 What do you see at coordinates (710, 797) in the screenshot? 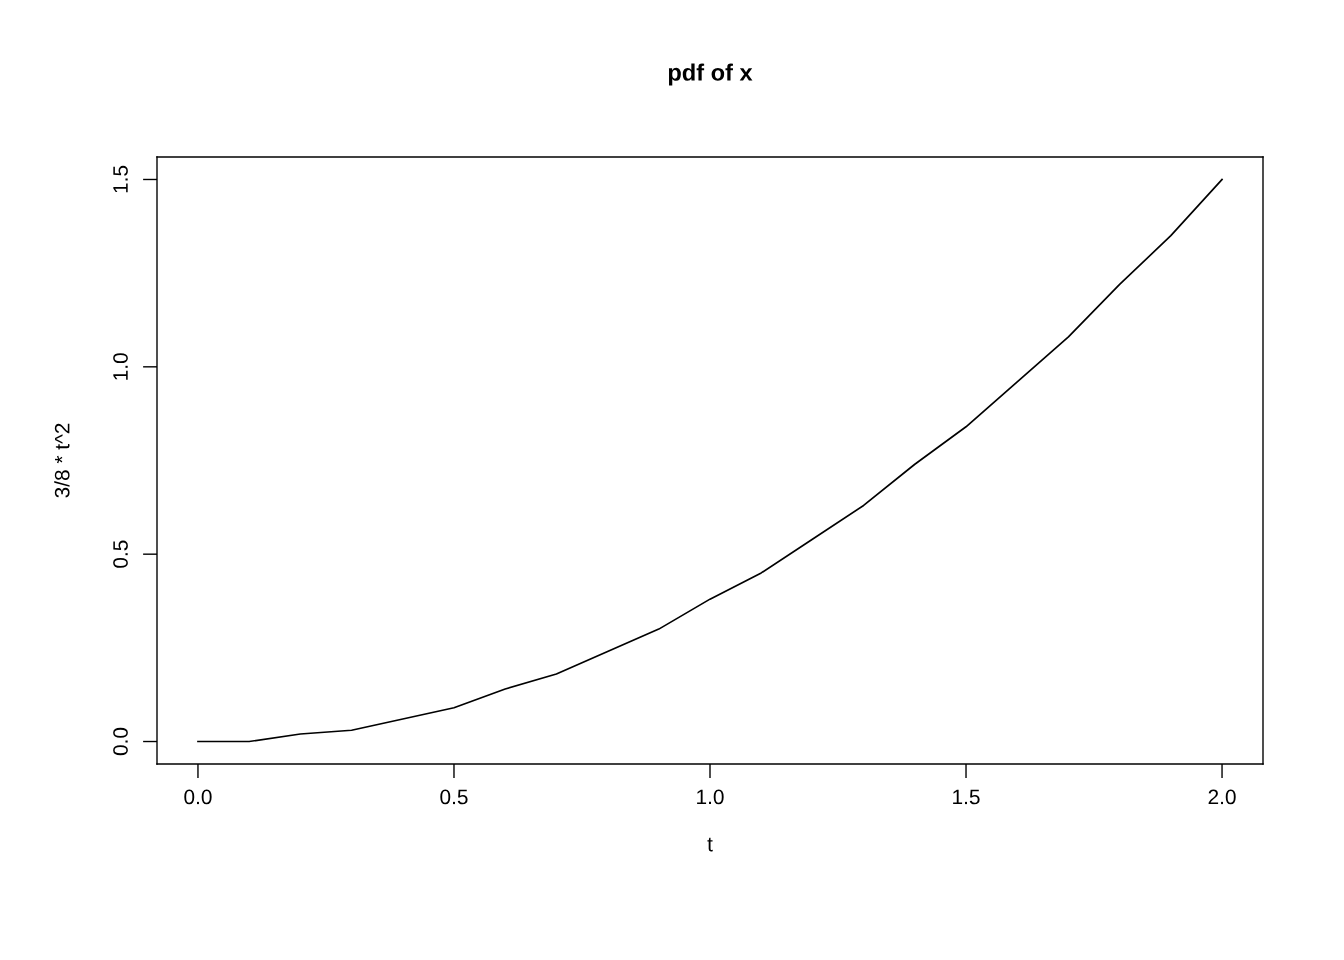
I see `x-tick-label: 1.0` at bounding box center [710, 797].